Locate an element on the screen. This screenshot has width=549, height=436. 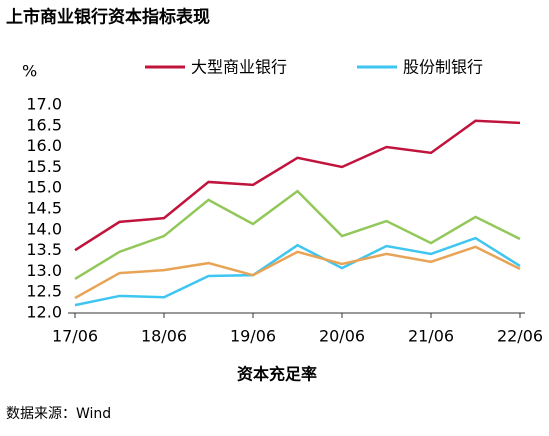
y-tick-label: 16.5 is located at coordinates (44, 124).